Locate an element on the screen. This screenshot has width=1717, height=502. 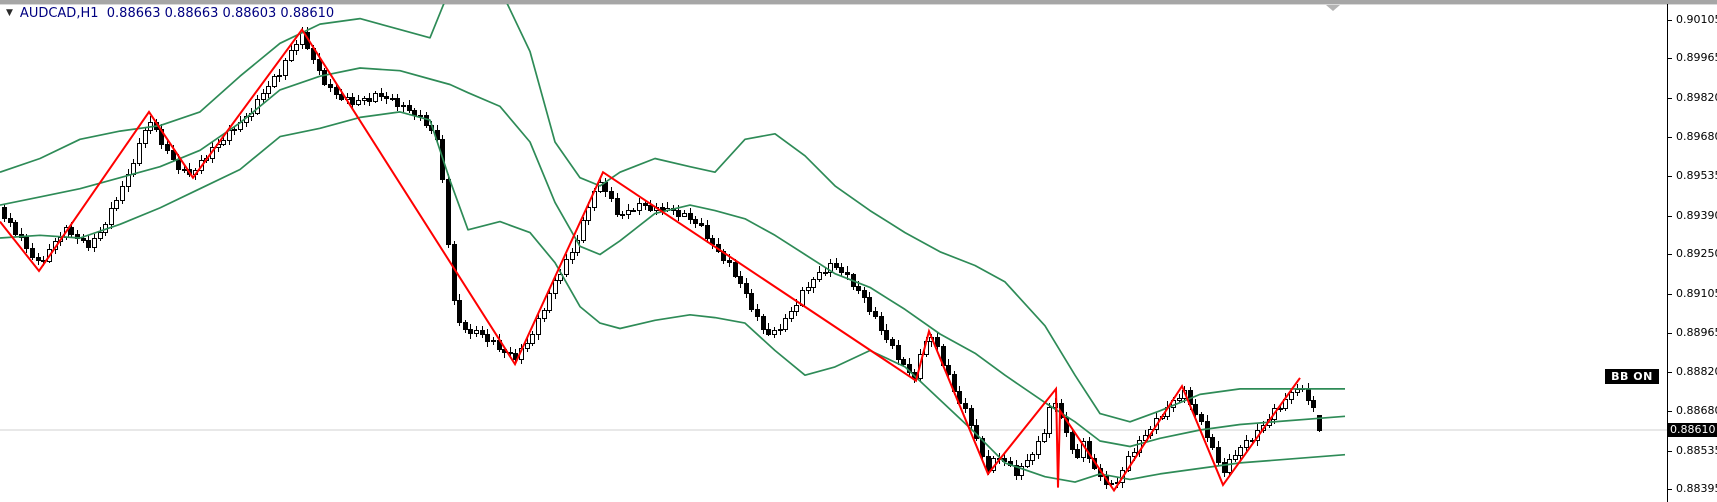
price-axis-label: 0.89390 is located at coordinates (1696, 215).